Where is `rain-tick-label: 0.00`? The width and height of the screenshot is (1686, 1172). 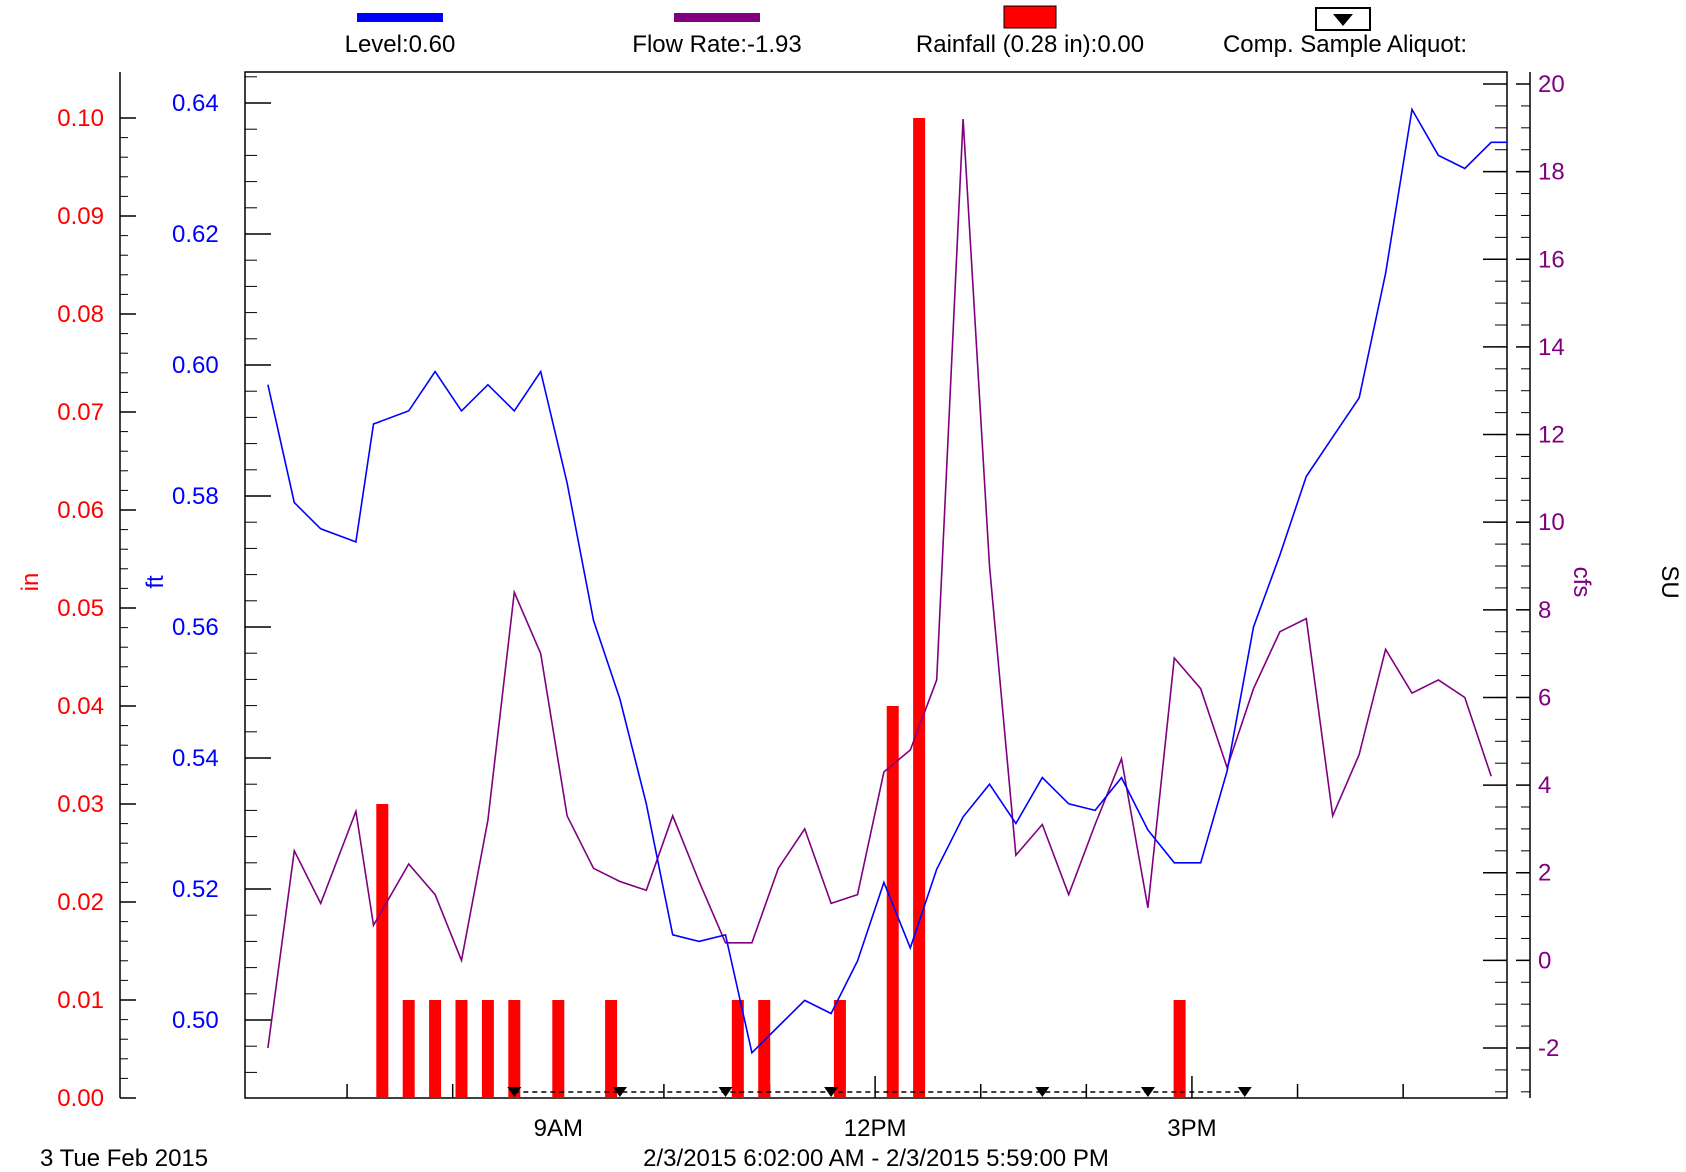
rain-tick-label: 0.00 is located at coordinates (80, 1098).